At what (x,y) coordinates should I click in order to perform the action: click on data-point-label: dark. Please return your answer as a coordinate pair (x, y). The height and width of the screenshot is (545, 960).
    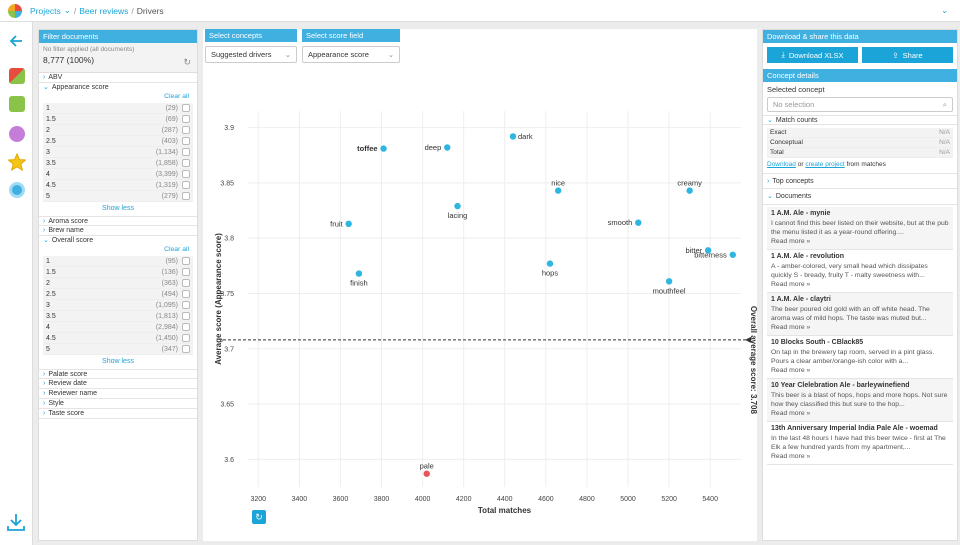
    Looking at the image, I should click on (525, 136).